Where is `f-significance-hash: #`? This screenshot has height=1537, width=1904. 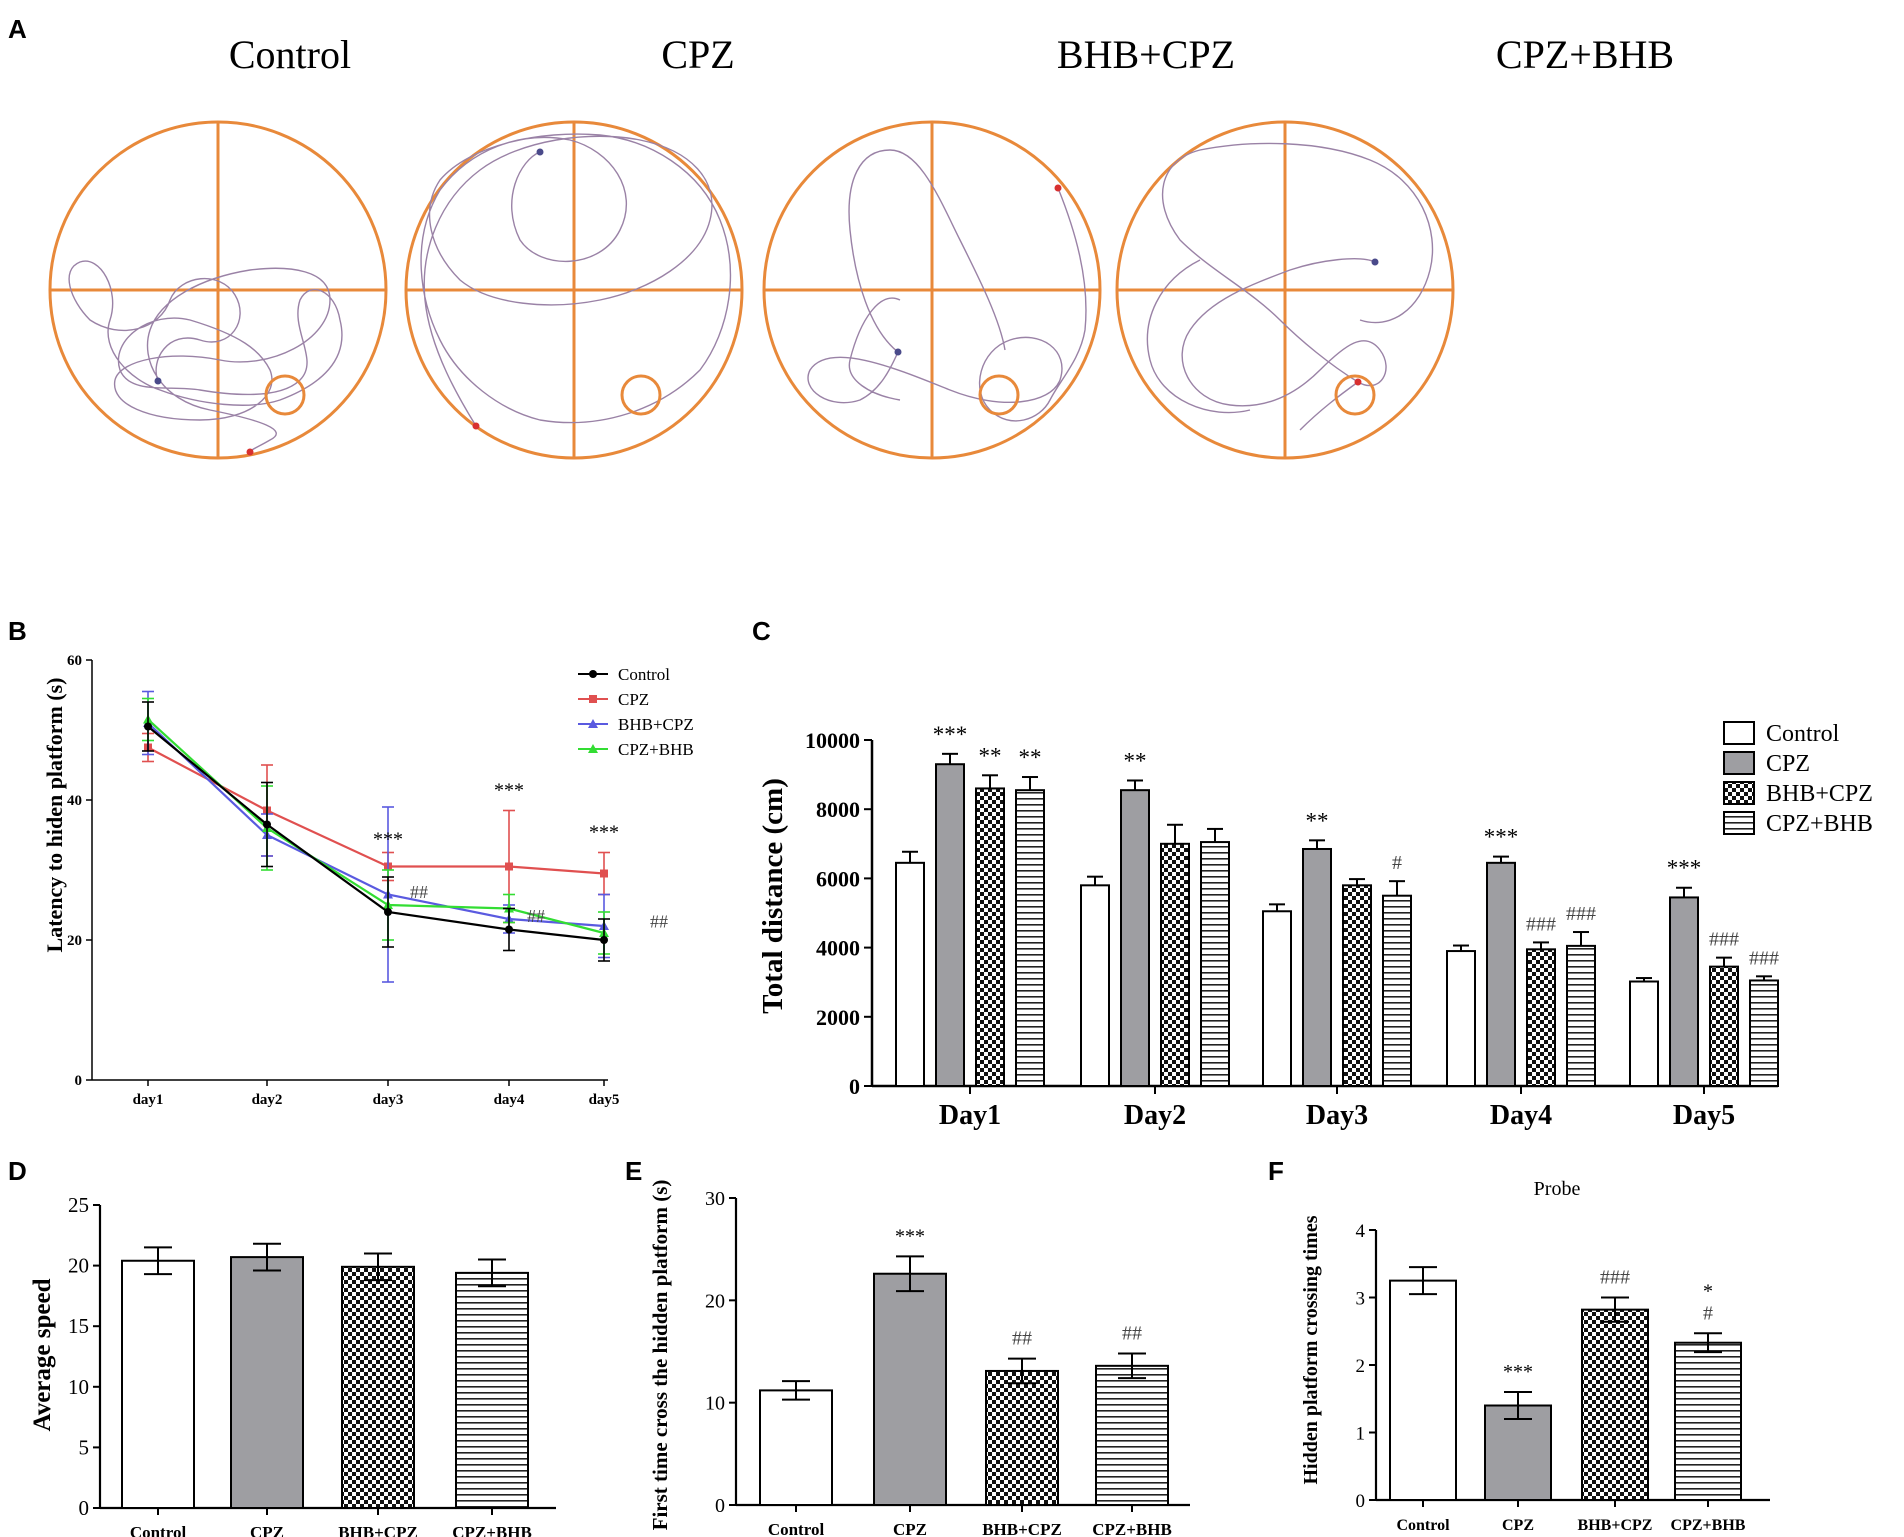
f-significance-hash: # is located at coordinates (1708, 1313).